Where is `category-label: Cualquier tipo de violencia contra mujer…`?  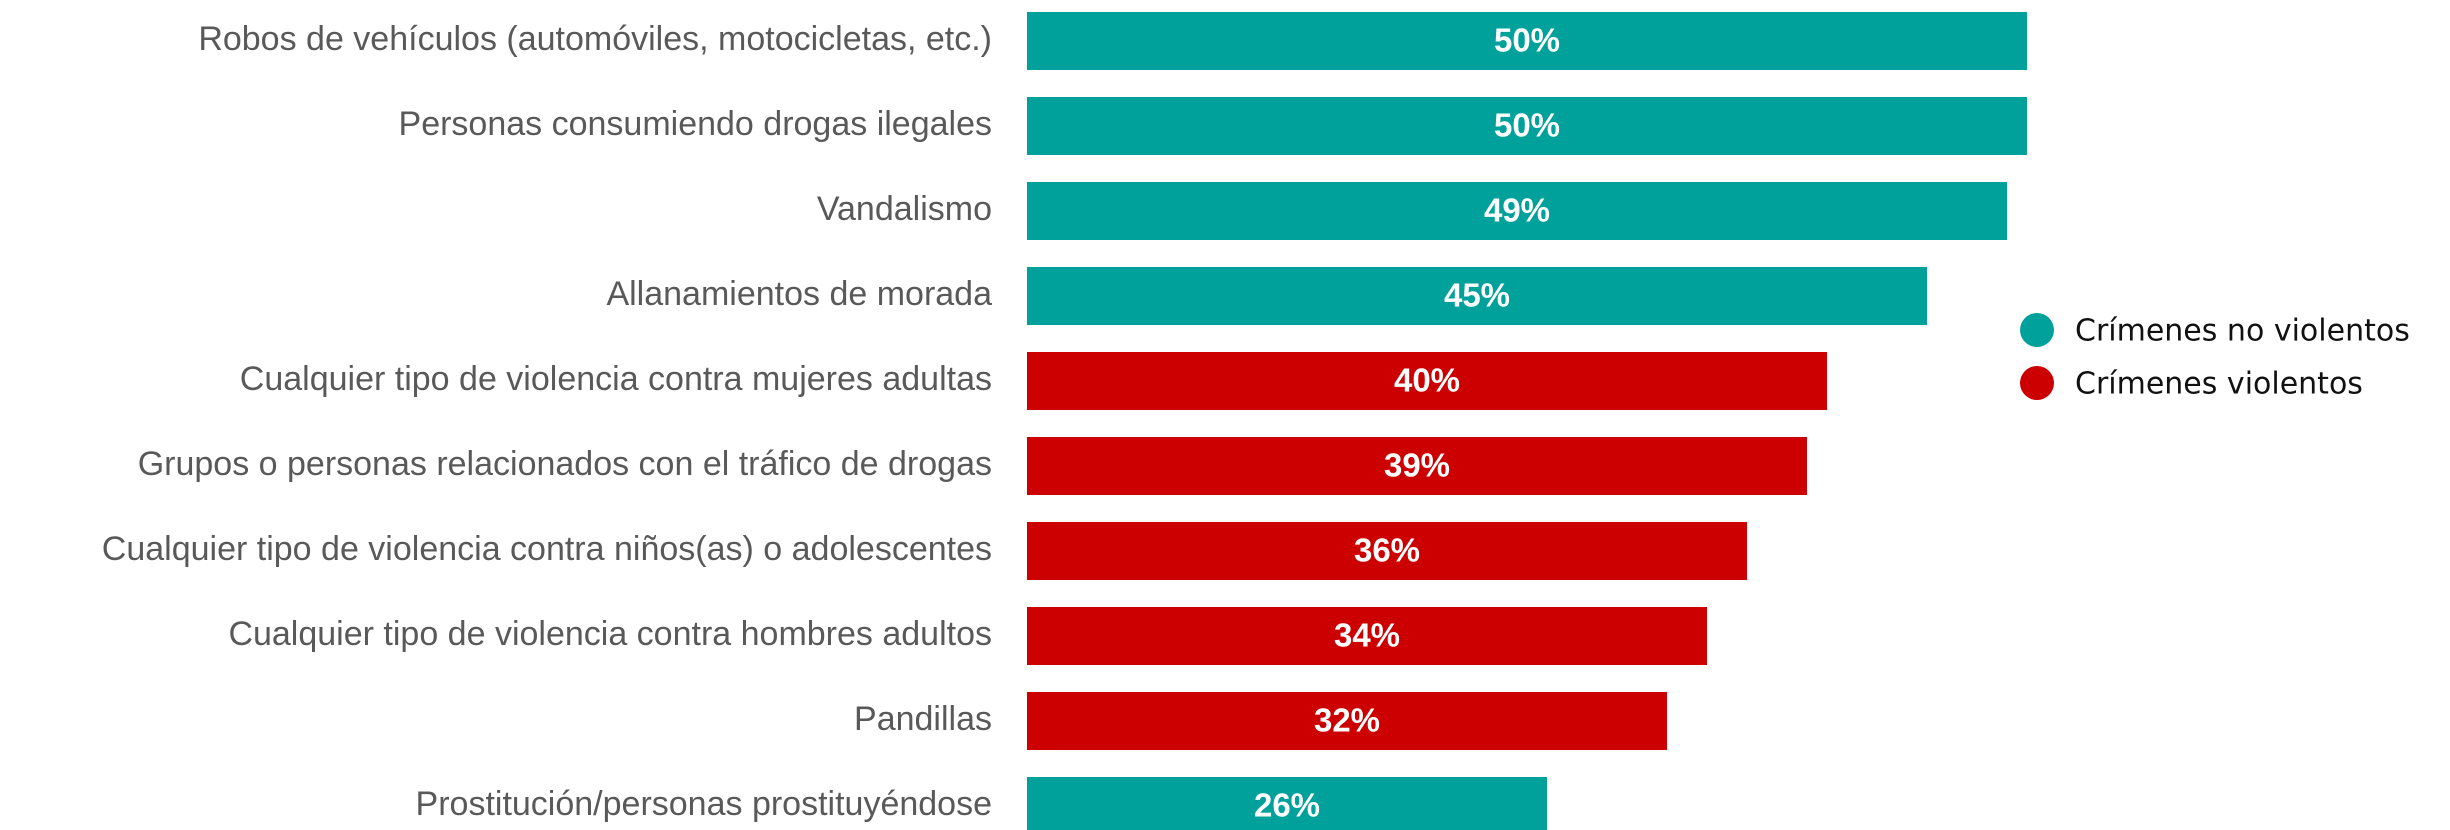 category-label: Cualquier tipo de violencia contra mujer… is located at coordinates (616, 379).